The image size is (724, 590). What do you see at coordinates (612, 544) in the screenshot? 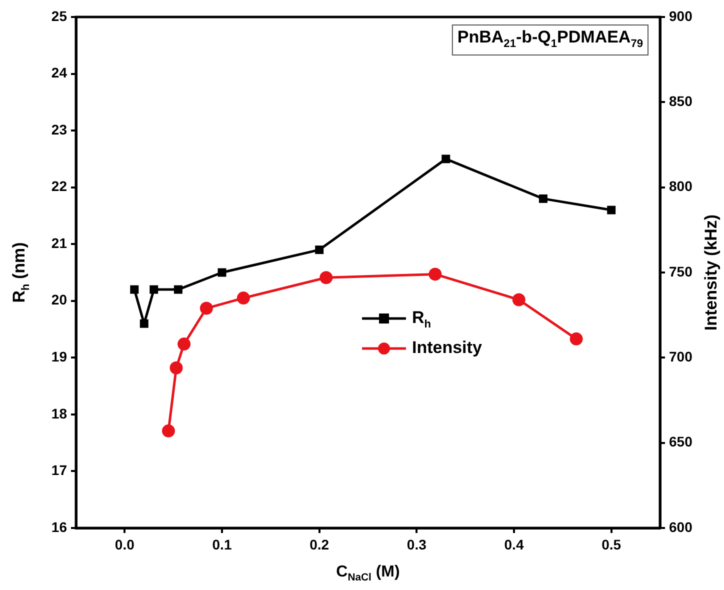
I see `x-tick-label: 0.5` at bounding box center [612, 544].